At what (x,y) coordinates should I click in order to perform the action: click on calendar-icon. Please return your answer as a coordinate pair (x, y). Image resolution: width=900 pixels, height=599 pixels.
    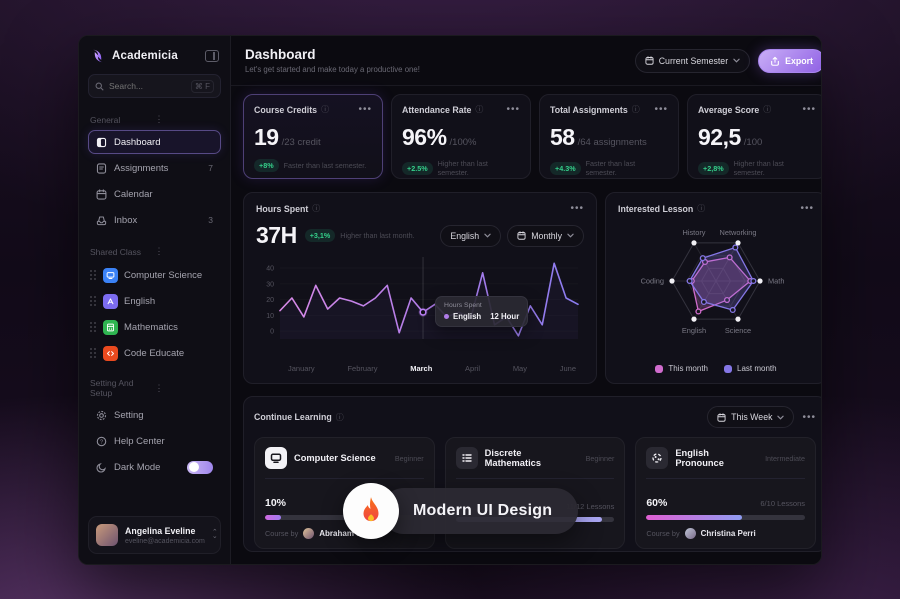
    Looking at the image, I should click on (649, 60).